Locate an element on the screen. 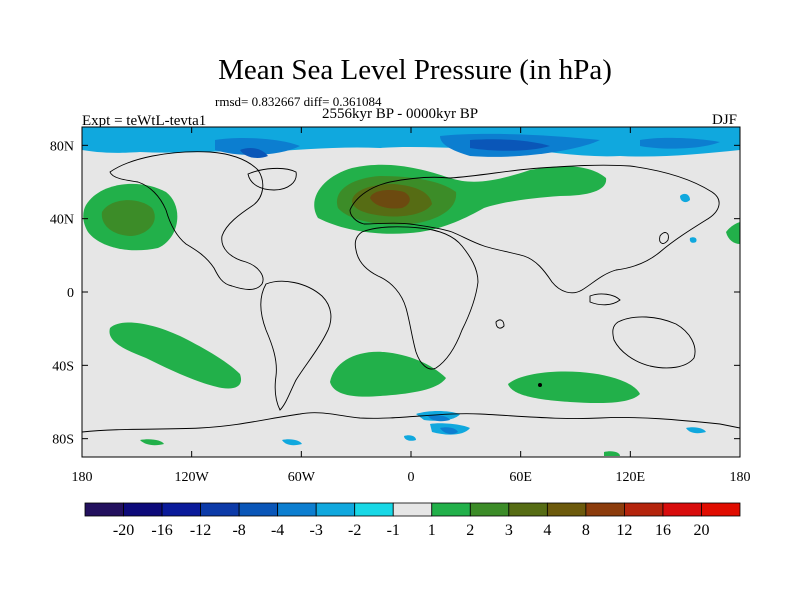  lon-tick-label: 60E is located at coordinates (520, 477).